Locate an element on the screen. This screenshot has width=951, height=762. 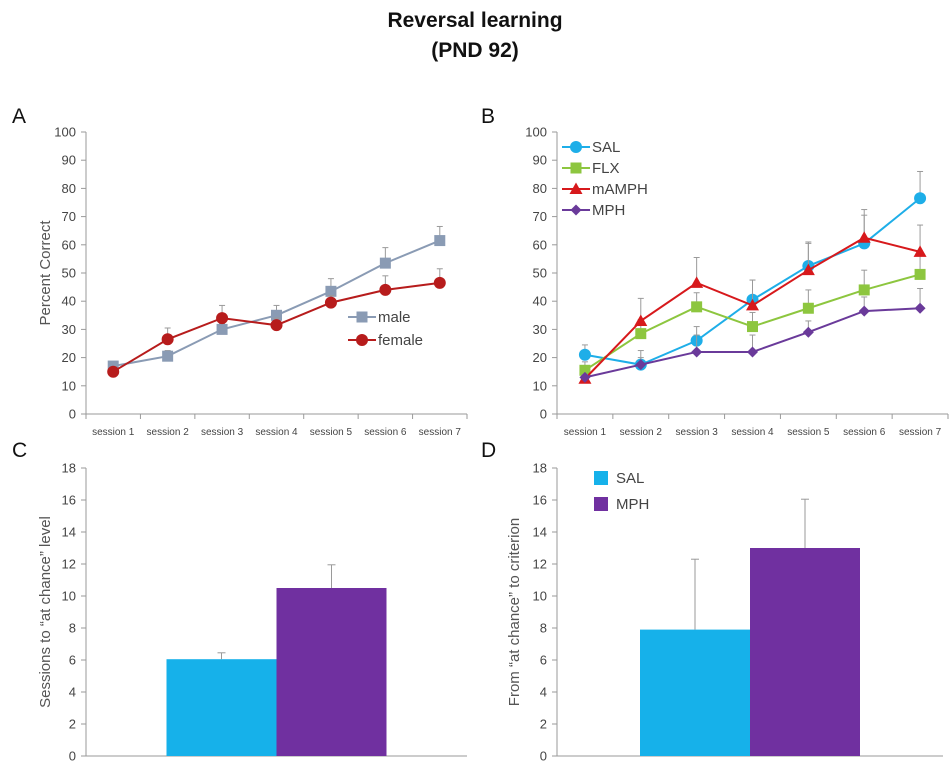
panel-letter-a: A is located at coordinates (19, 116).